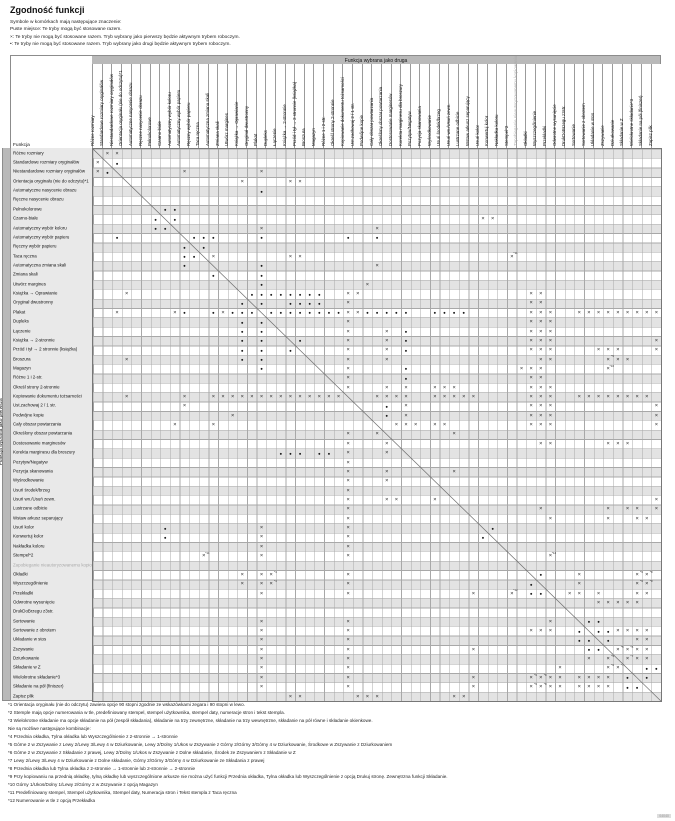 The image size is (675, 821). Describe the element at coordinates (275, 571) in the screenshot. I see `footnote-ref: *4` at that location.